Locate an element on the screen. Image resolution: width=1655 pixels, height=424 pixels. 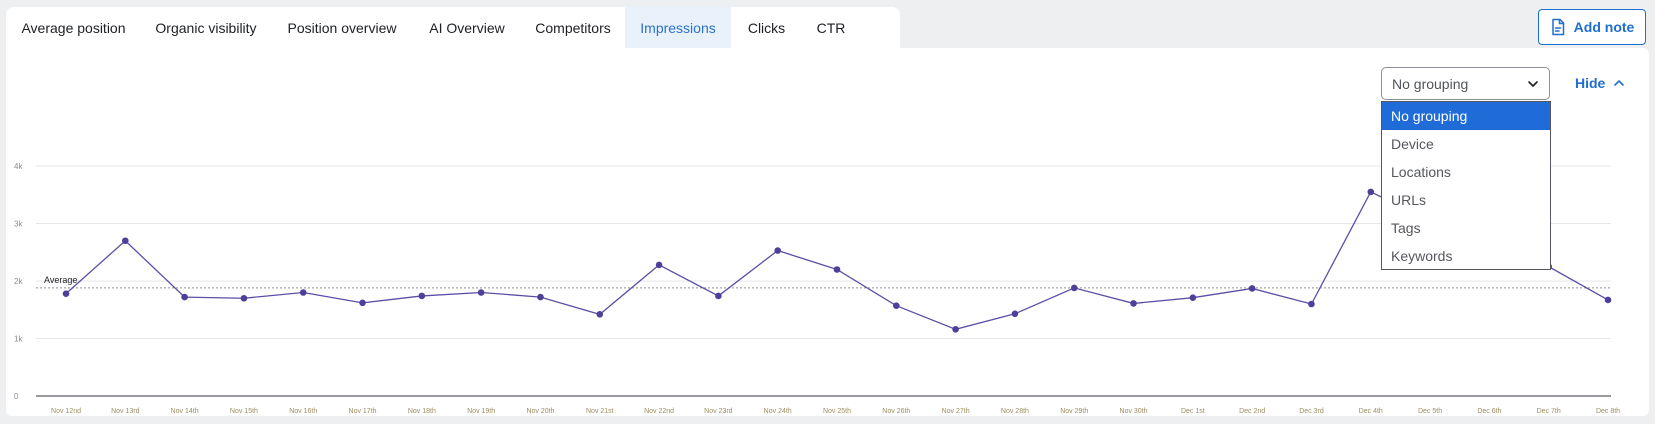
grouping-select-value: No grouping is located at coordinates (1430, 83).